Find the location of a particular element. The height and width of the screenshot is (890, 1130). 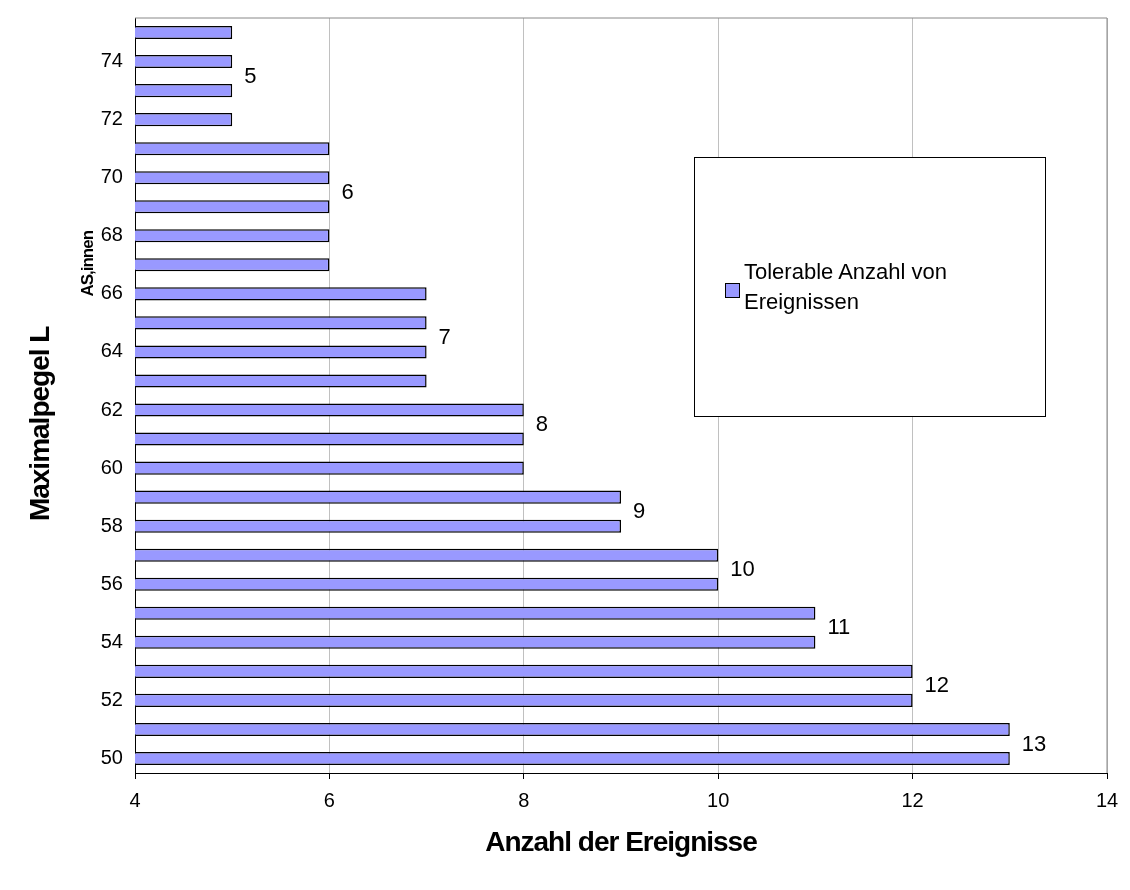

y-tick-label: 64 is located at coordinates (111, 350).